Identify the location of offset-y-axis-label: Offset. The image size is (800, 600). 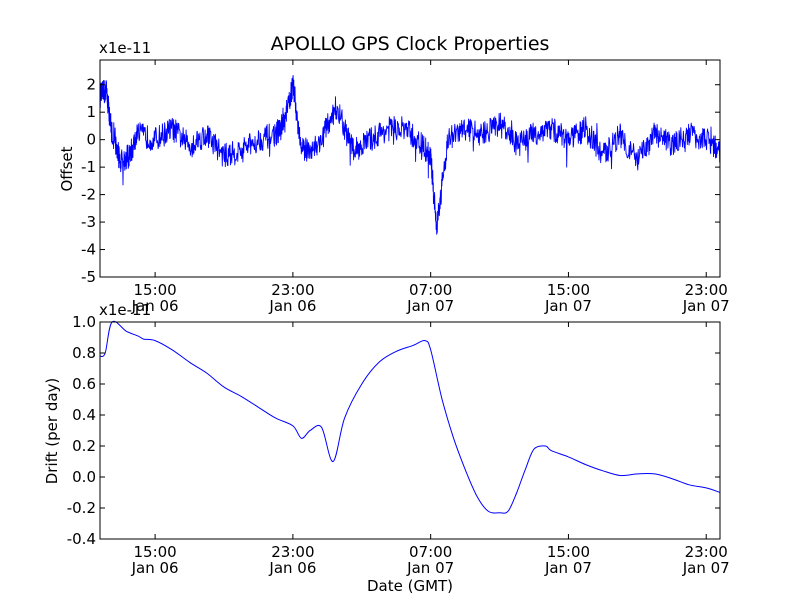
(67, 168).